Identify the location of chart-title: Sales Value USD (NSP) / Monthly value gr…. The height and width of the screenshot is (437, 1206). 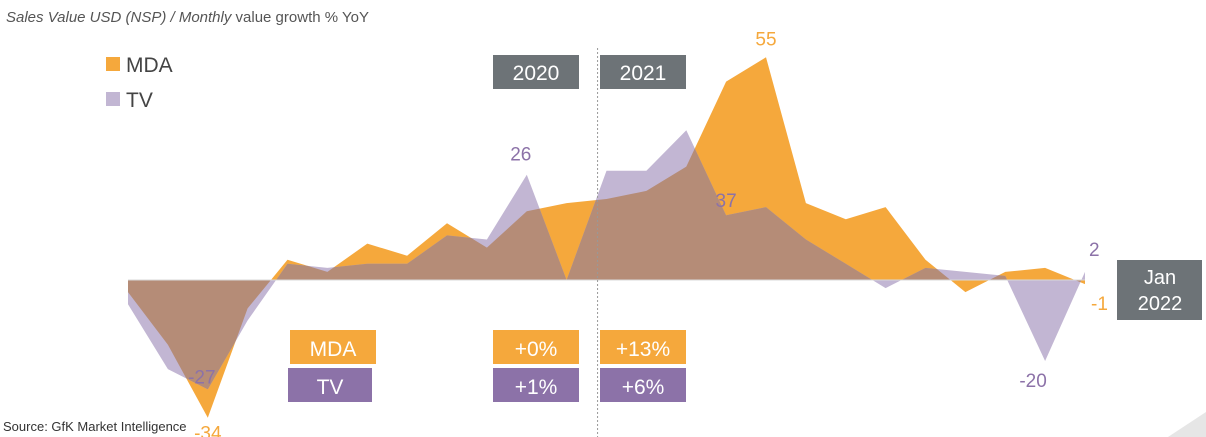
(187, 17).